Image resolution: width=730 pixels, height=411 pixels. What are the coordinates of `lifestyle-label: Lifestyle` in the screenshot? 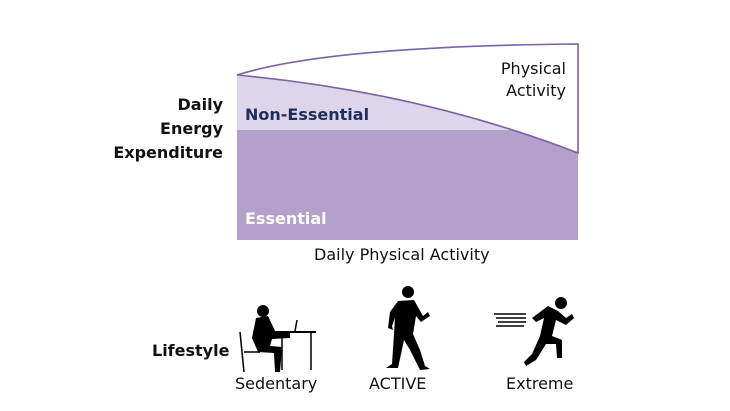 It's located at (191, 350).